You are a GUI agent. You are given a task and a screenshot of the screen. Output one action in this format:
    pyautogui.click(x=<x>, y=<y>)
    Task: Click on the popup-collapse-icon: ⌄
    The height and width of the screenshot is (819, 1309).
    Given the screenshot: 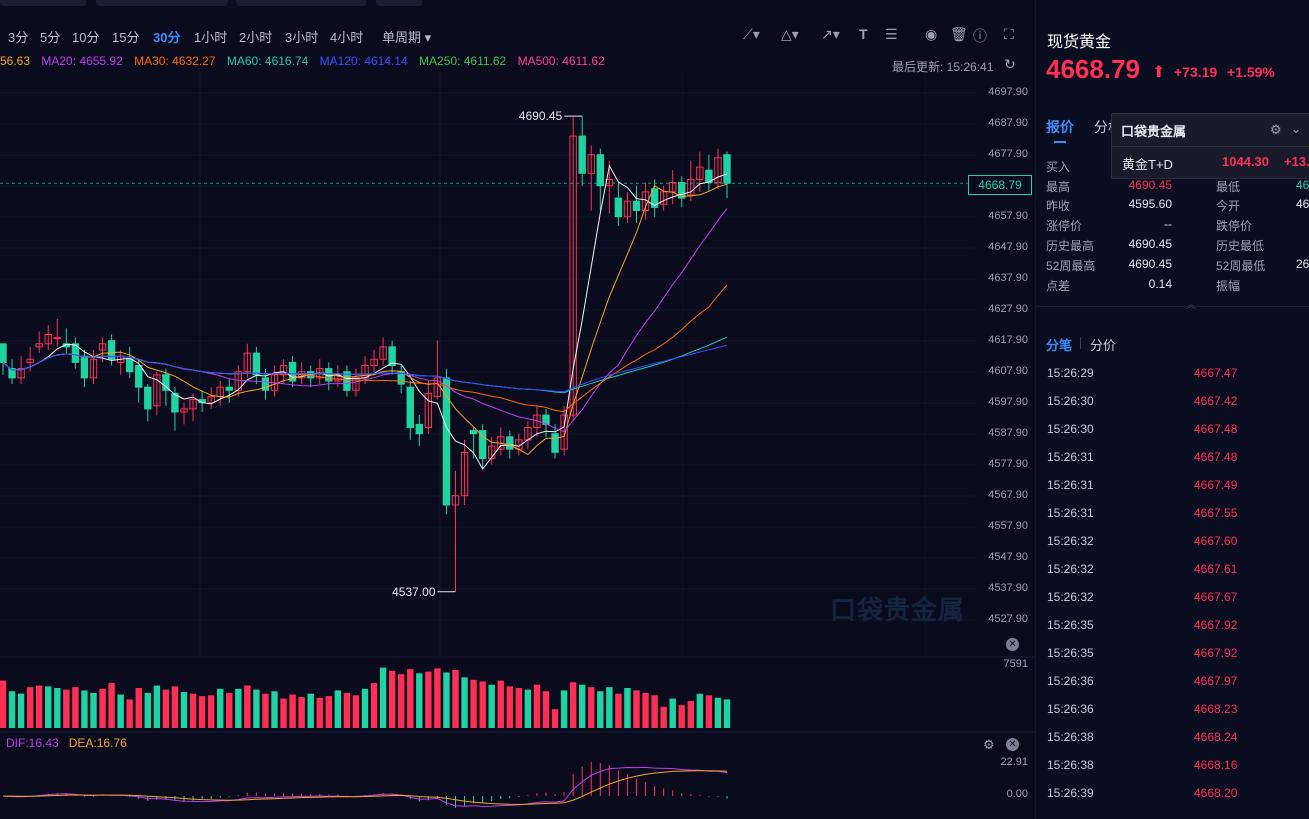 What is the action you would take?
    pyautogui.click(x=1296, y=129)
    